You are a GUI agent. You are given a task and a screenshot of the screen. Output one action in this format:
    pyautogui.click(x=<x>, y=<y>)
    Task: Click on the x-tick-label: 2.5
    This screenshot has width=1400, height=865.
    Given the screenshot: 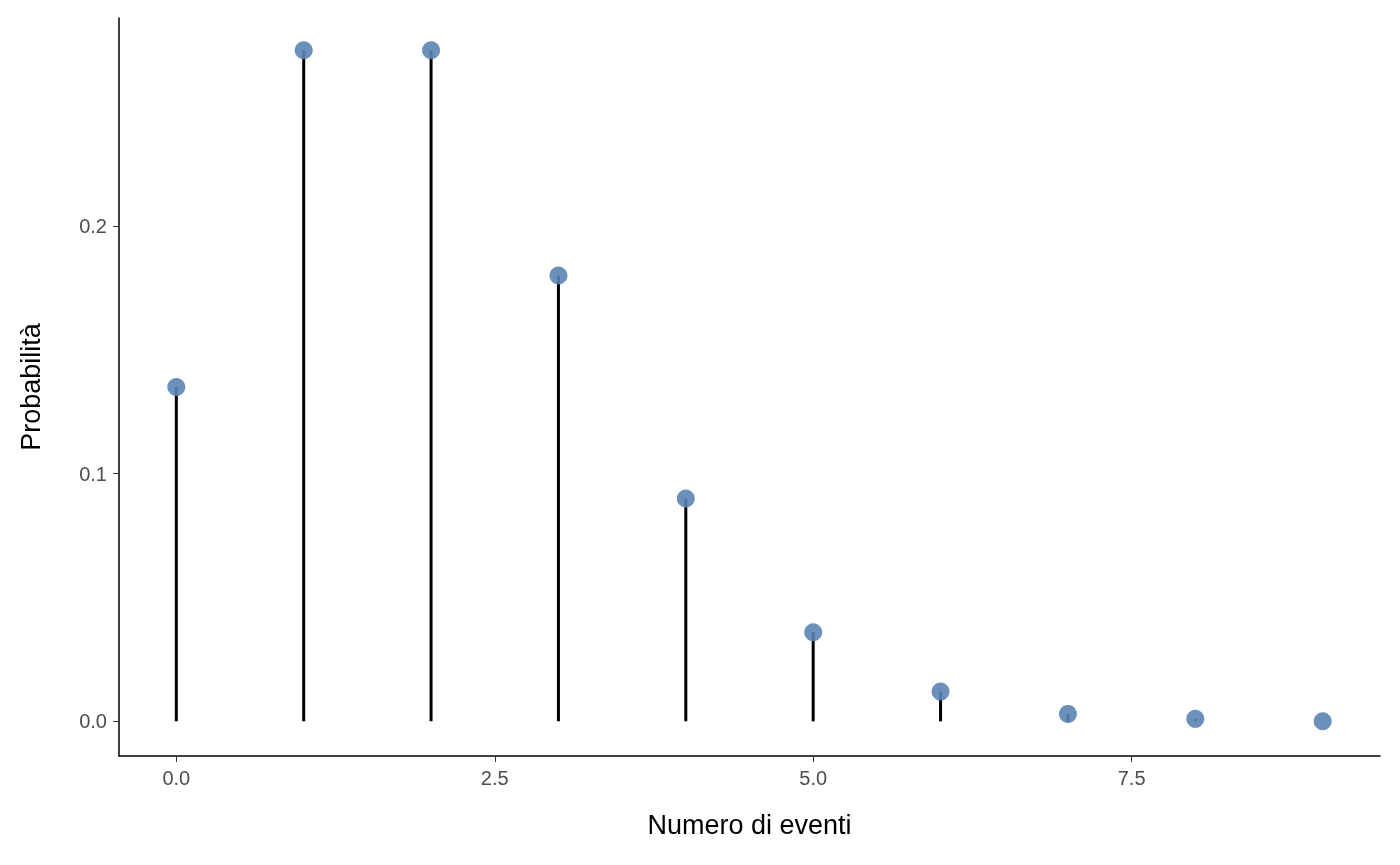 What is the action you would take?
    pyautogui.click(x=494, y=778)
    